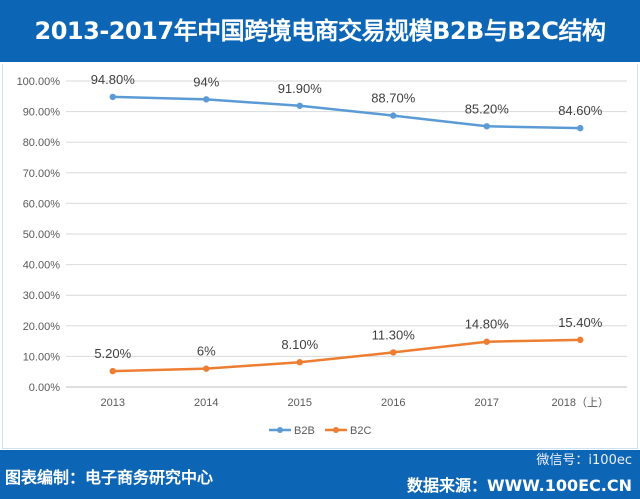 The width and height of the screenshot is (640, 499). What do you see at coordinates (580, 322) in the screenshot?
I see `data-label: 15.40%` at bounding box center [580, 322].